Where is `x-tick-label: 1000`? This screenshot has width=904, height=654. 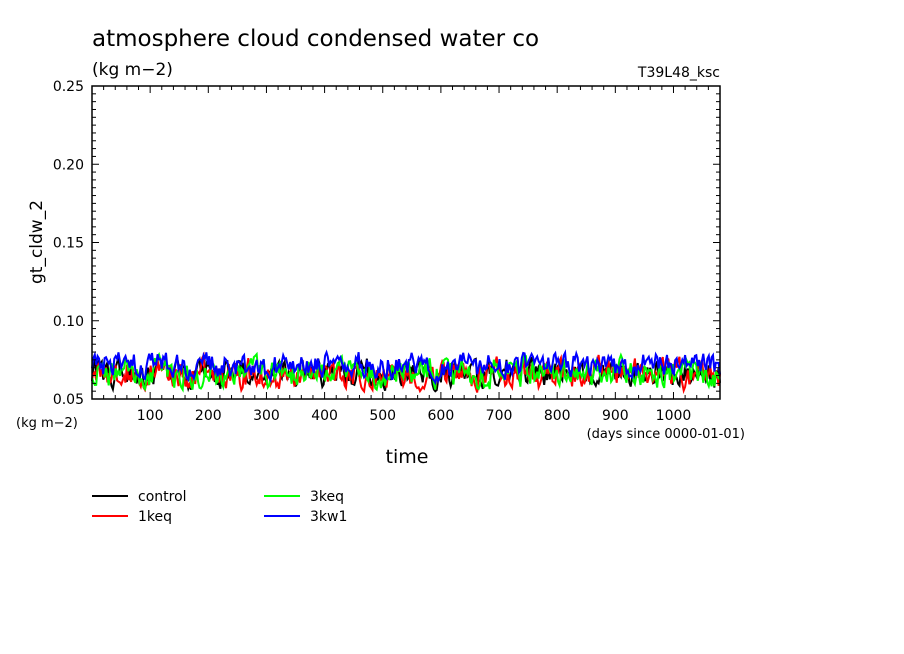 x-tick-label: 1000 is located at coordinates (674, 416).